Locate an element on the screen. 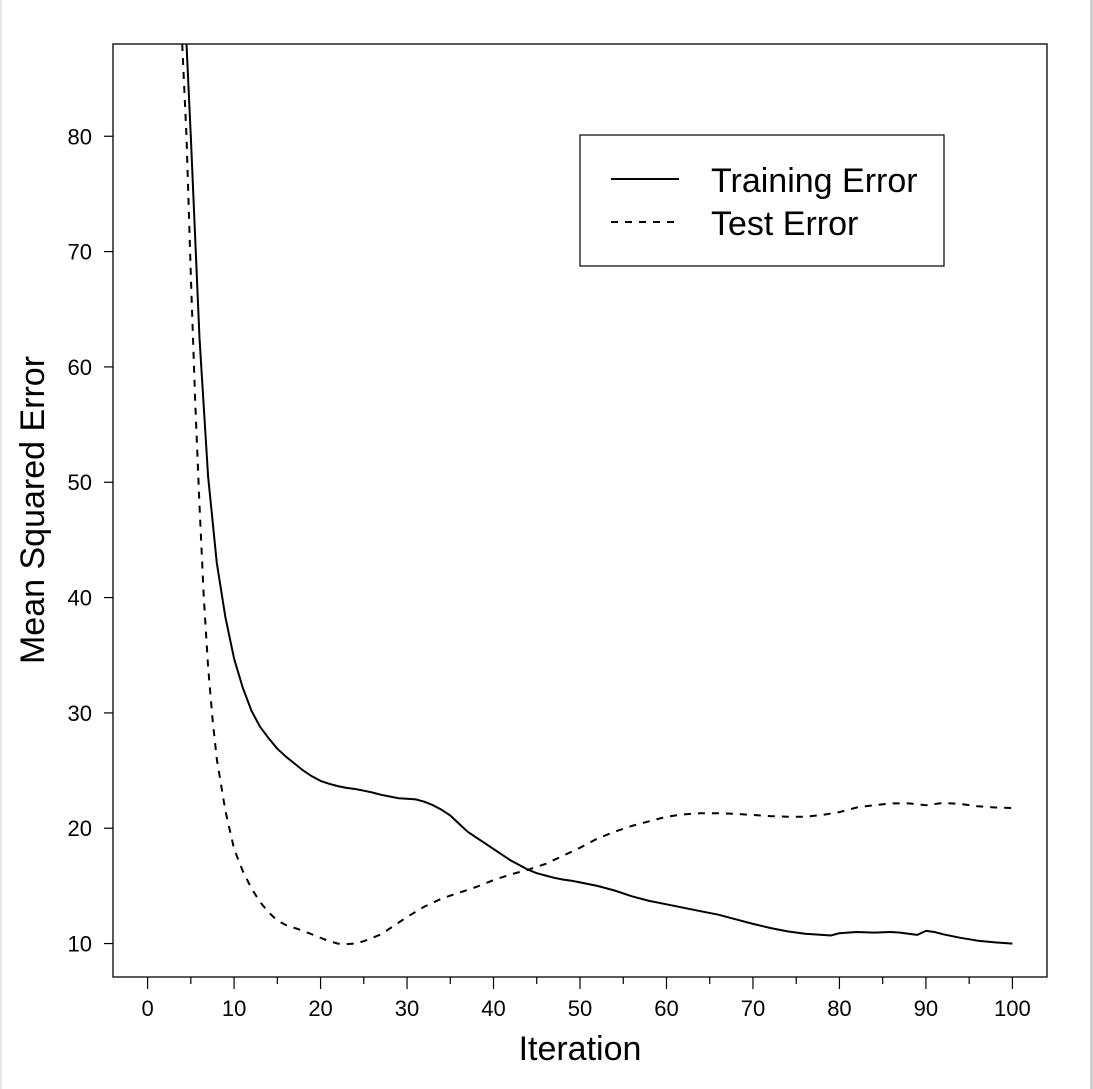 The height and width of the screenshot is (1089, 1093). x-axis-title: Iteration is located at coordinates (580, 1049).